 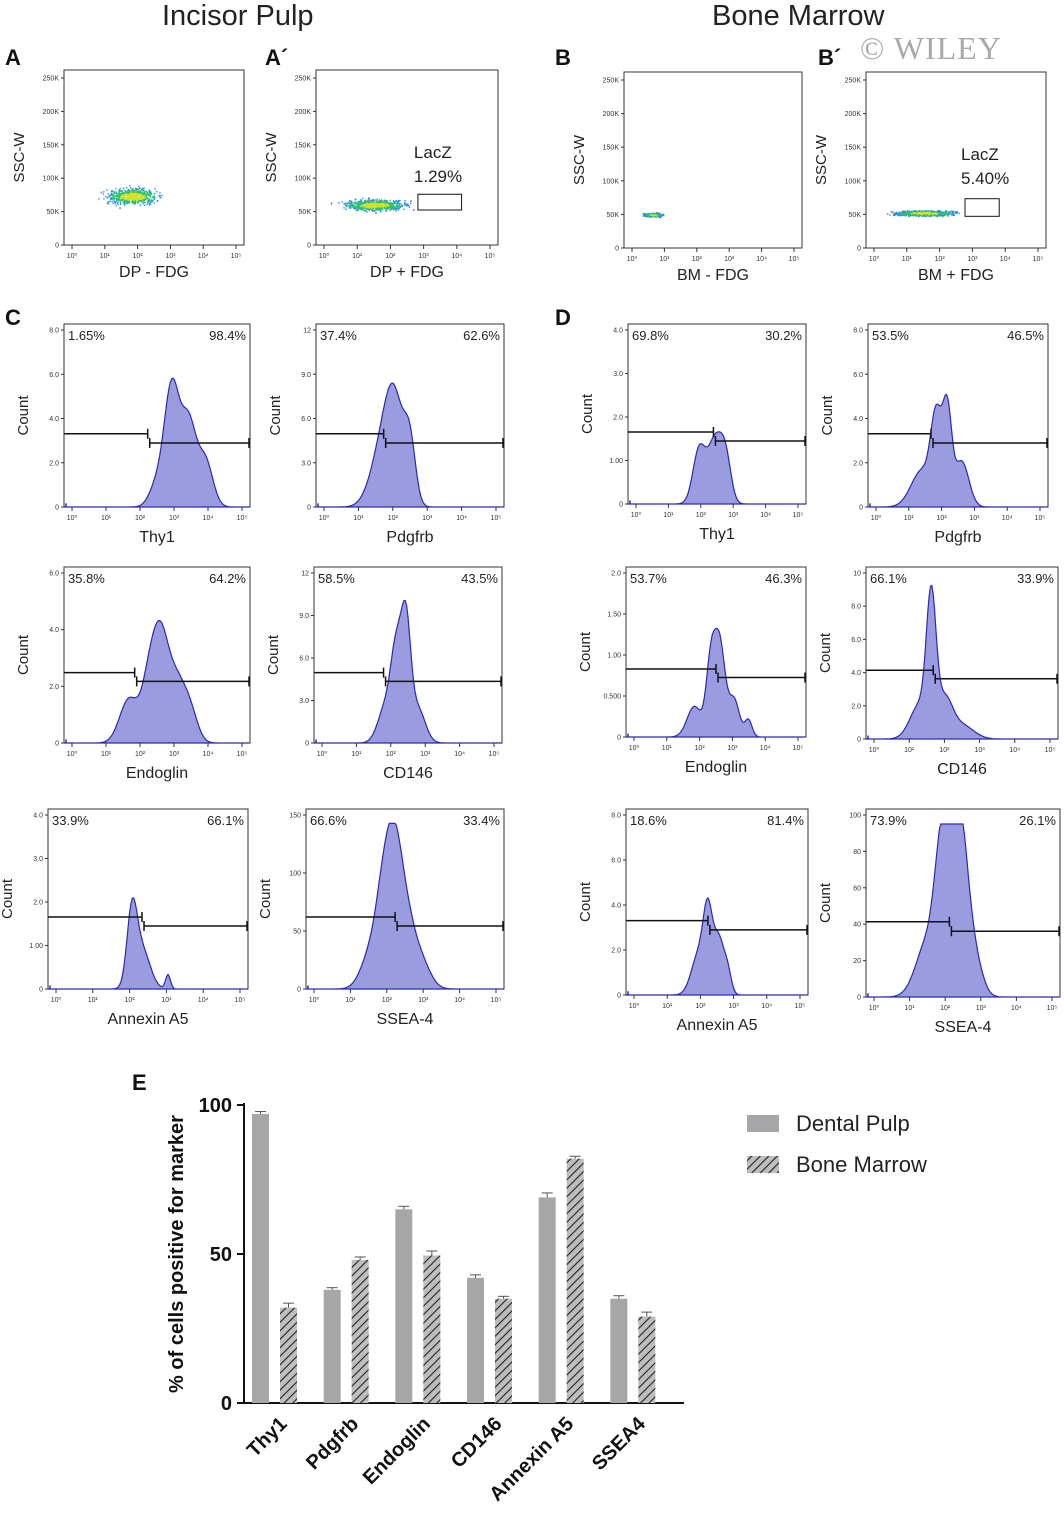 I want to click on histogram-d-cd146-xtick-label: 10⁰, so click(x=874, y=750).